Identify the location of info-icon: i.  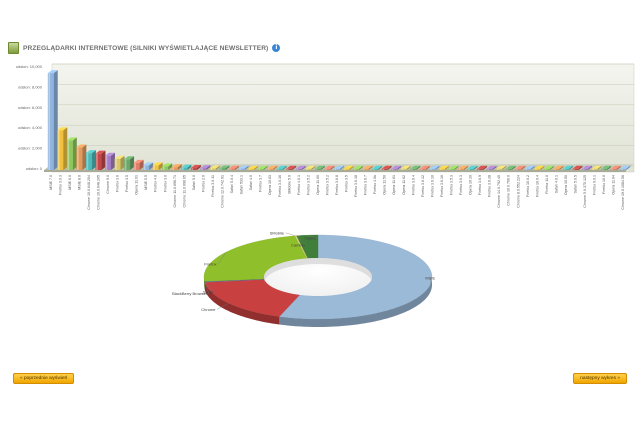
(276, 48).